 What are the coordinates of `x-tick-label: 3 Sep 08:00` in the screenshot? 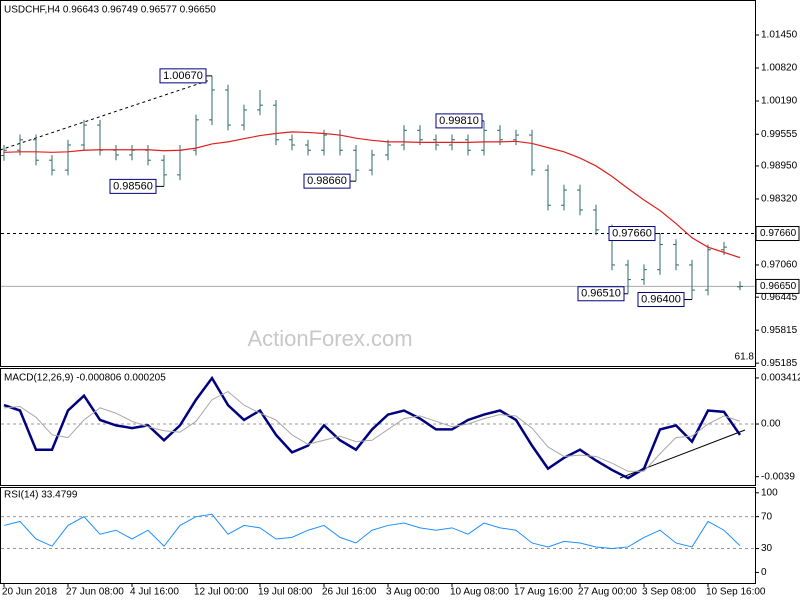 It's located at (669, 592).